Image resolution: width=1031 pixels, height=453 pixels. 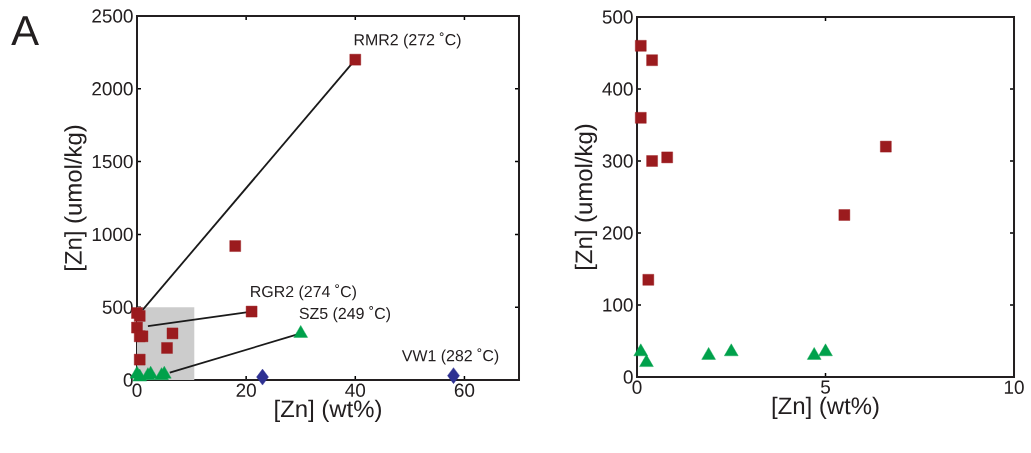 What do you see at coordinates (450, 356) in the screenshot?
I see `annotation: VW1 (282 ˚C)` at bounding box center [450, 356].